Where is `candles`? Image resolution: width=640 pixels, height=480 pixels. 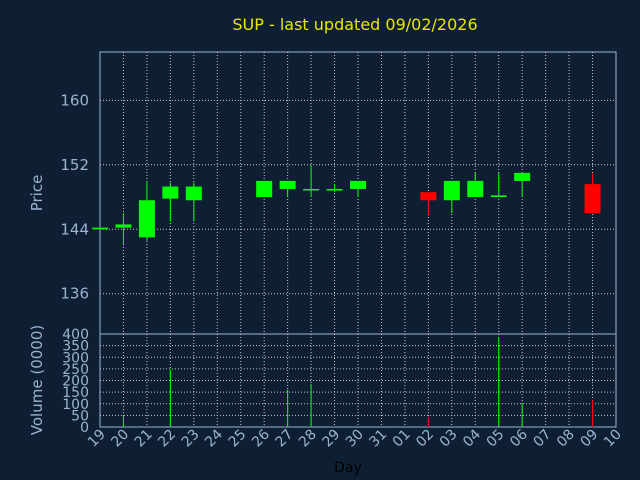 candles is located at coordinates (346, 205).